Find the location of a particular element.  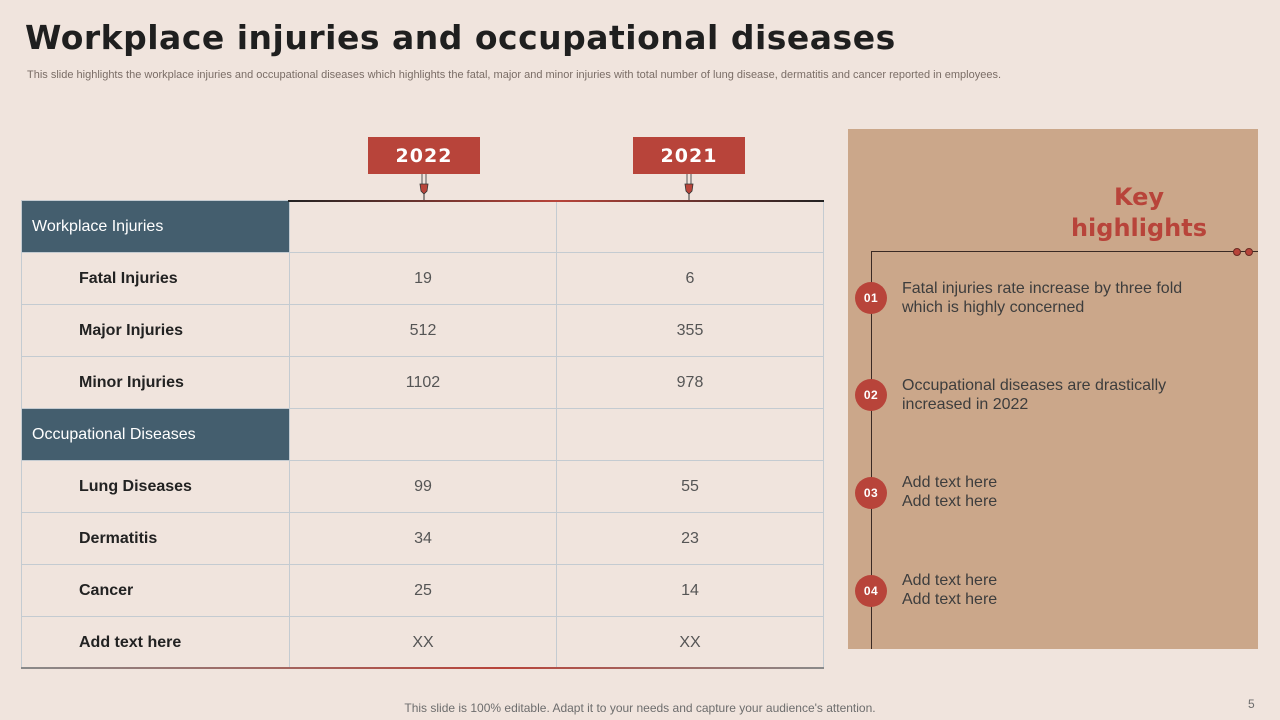

table-row: Fatal Injuries 19 6 is located at coordinates (422, 278).